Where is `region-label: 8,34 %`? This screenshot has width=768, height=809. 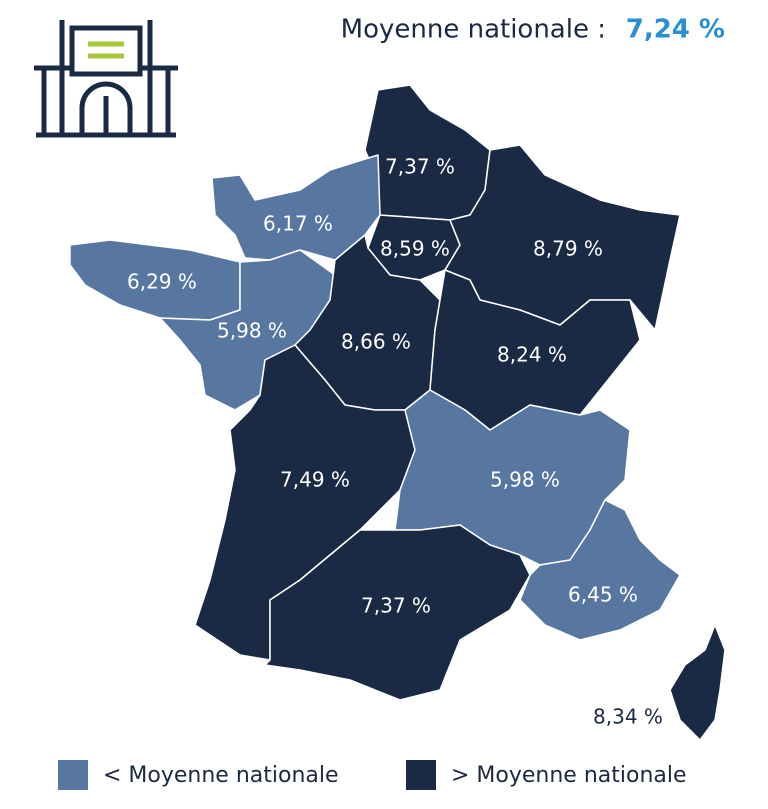 region-label: 8,34 % is located at coordinates (628, 717).